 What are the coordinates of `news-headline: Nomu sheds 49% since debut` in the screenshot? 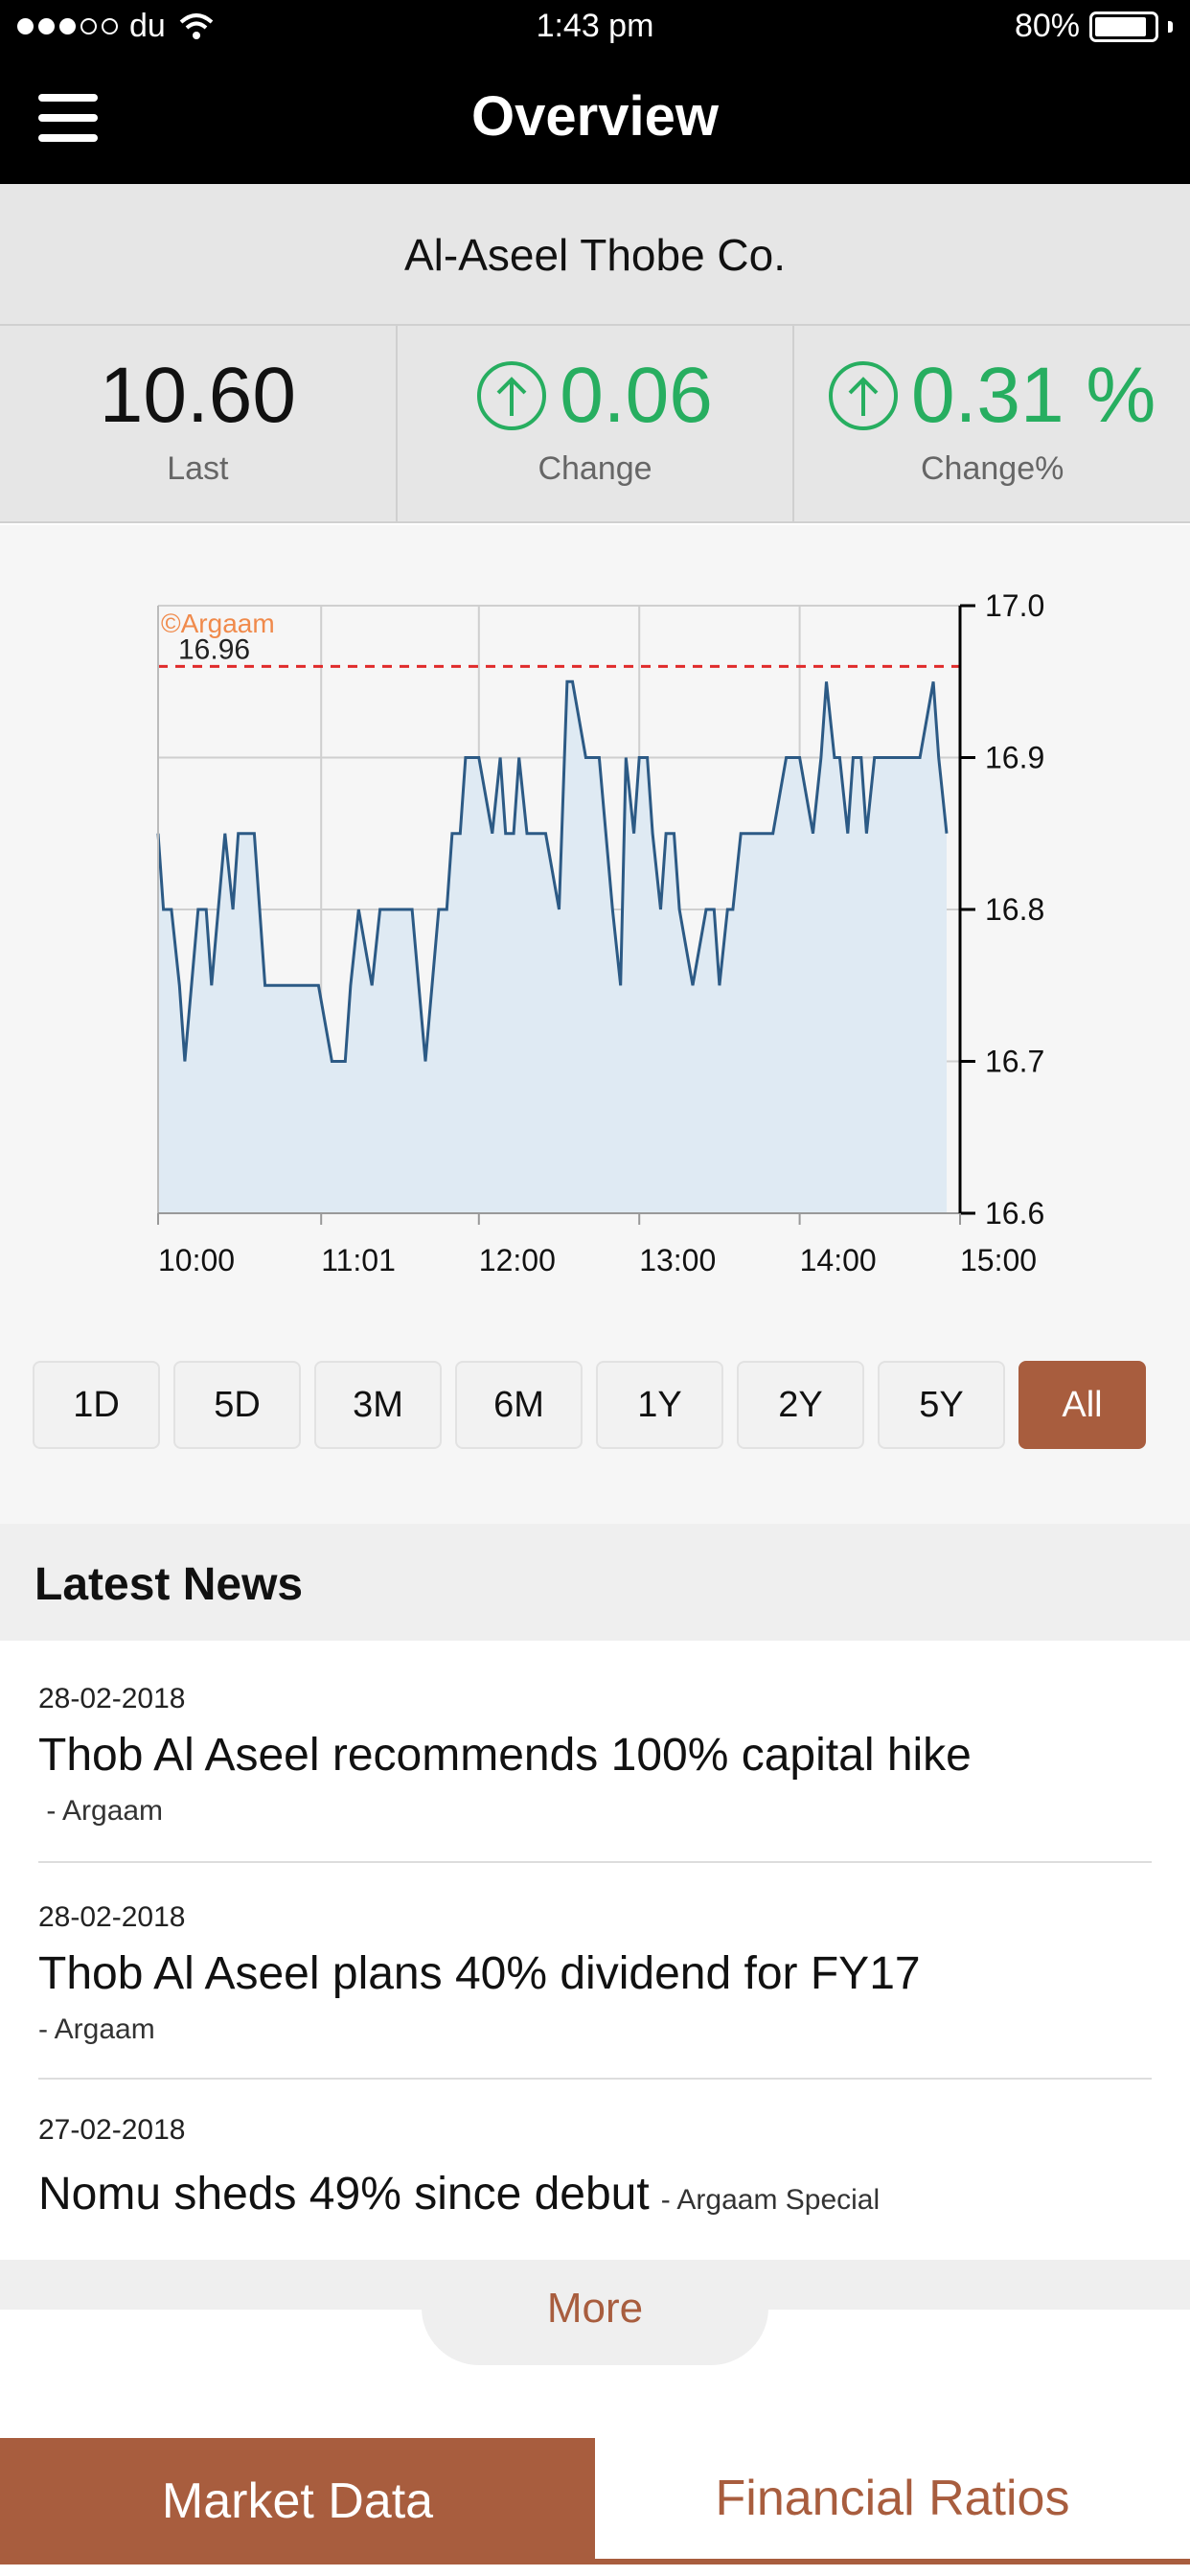 It's located at (344, 2194).